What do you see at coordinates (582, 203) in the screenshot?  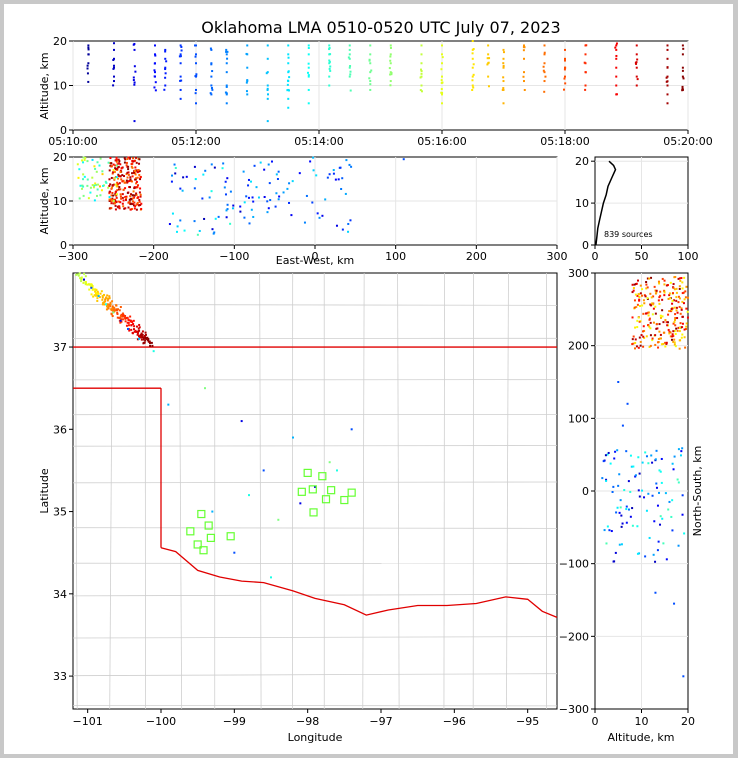 I see `y-tick-label: 10` at bounding box center [582, 203].